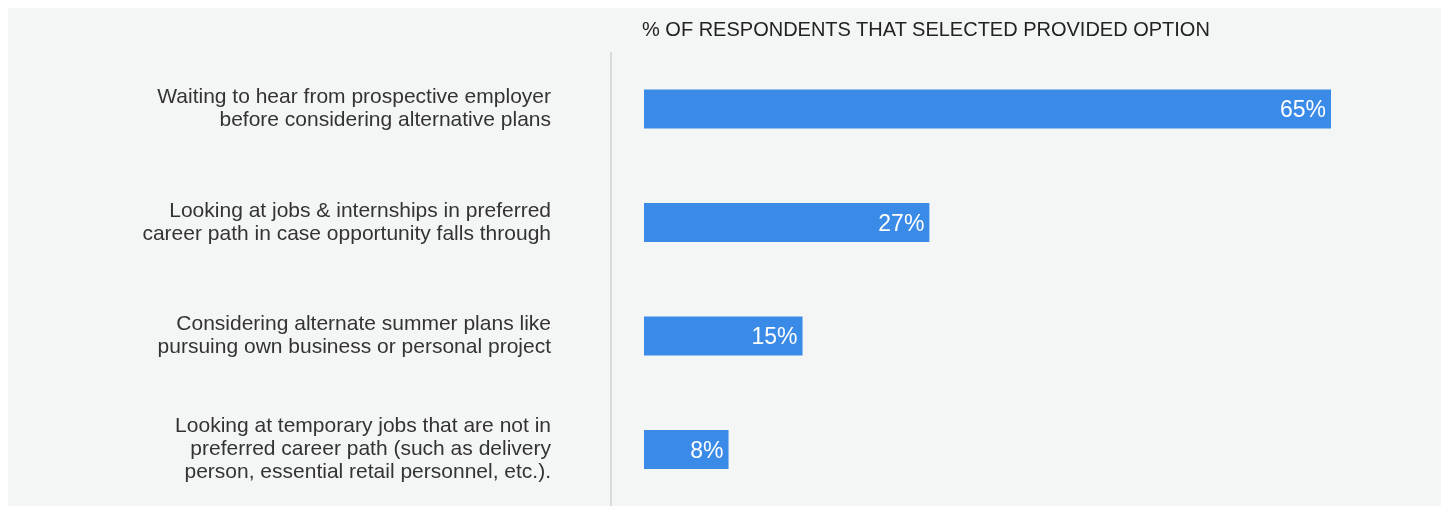 This screenshot has height=514, width=1449. Describe the element at coordinates (1302, 109) in the screenshot. I see `data-label: 65%` at that location.